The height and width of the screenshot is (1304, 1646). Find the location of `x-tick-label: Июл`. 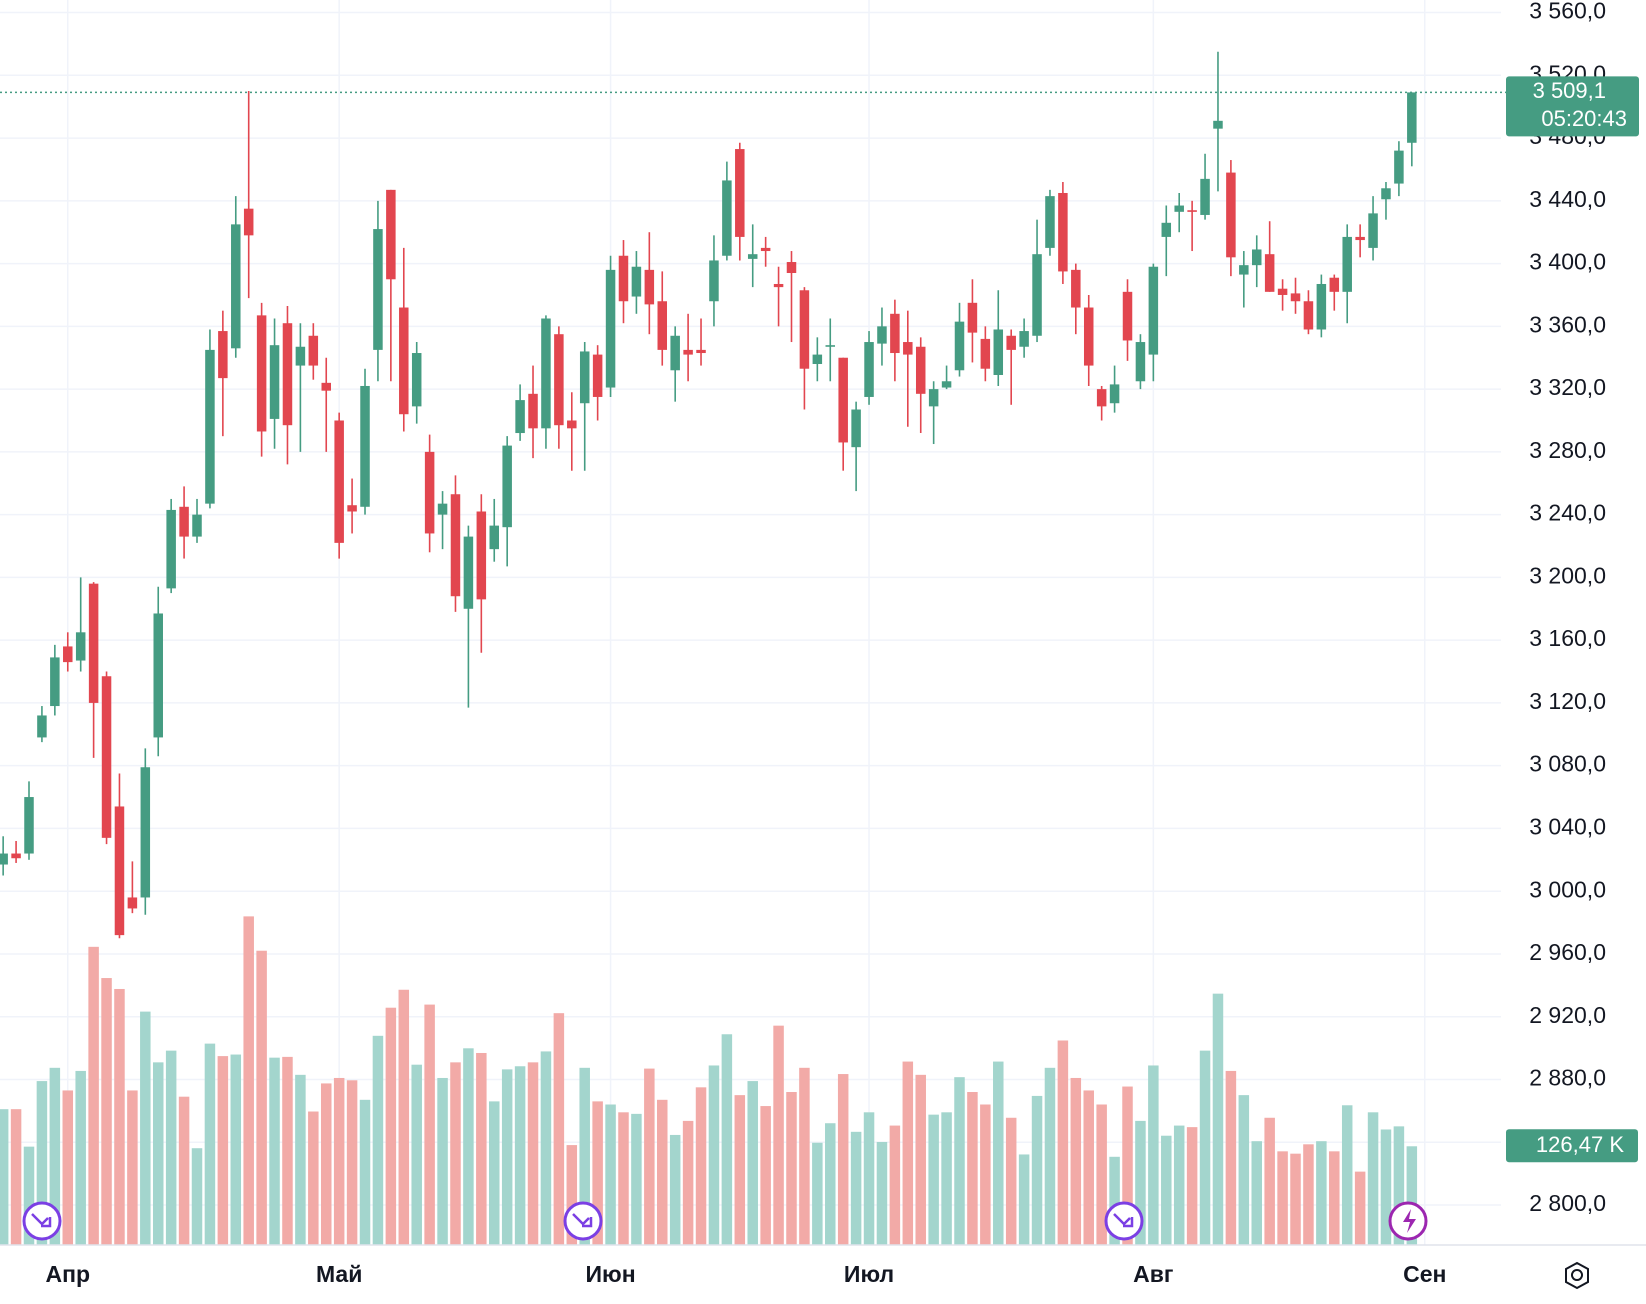

x-tick-label: Июл is located at coordinates (869, 1274).